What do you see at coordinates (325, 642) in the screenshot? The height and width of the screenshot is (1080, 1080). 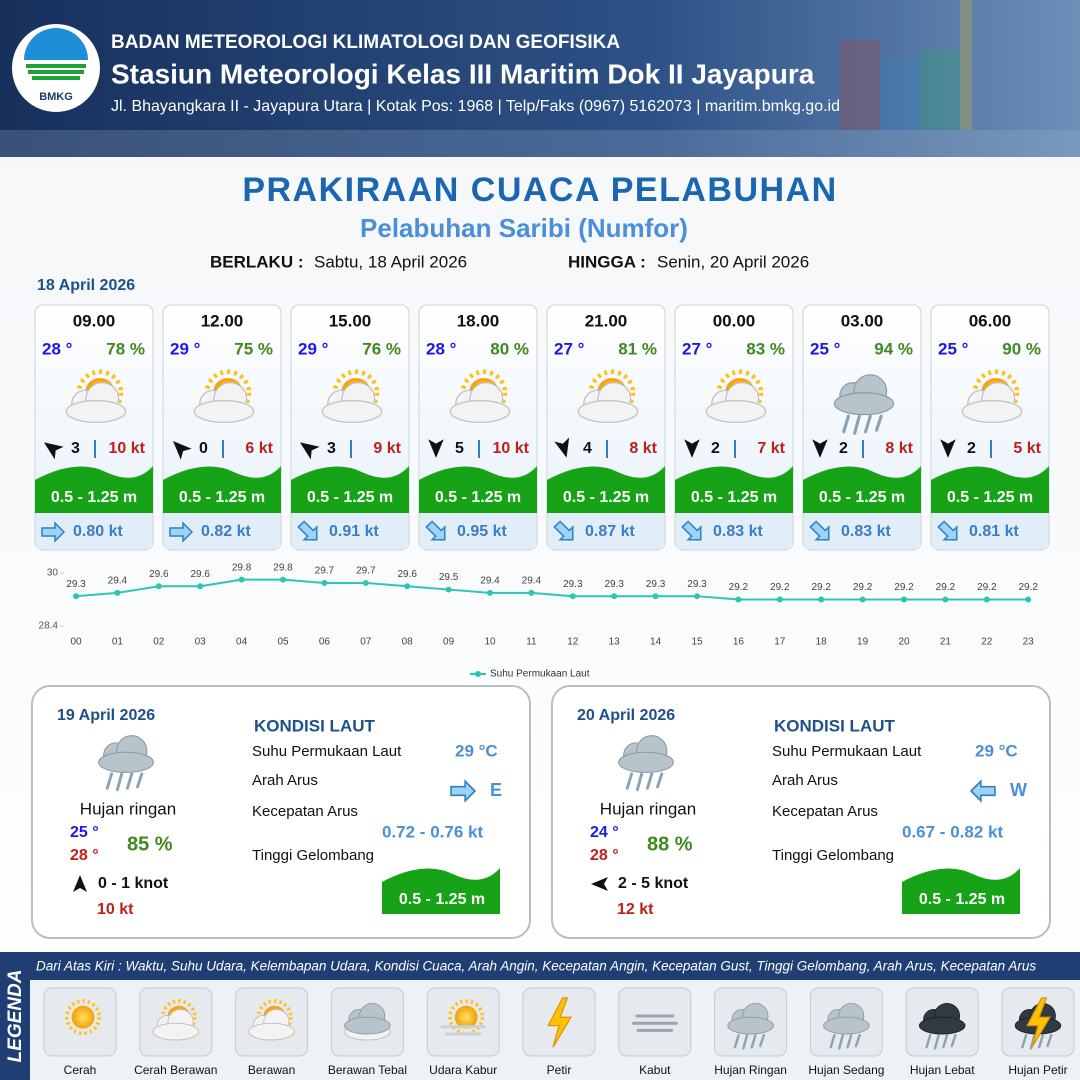 I see `x-tick-label: 06` at bounding box center [325, 642].